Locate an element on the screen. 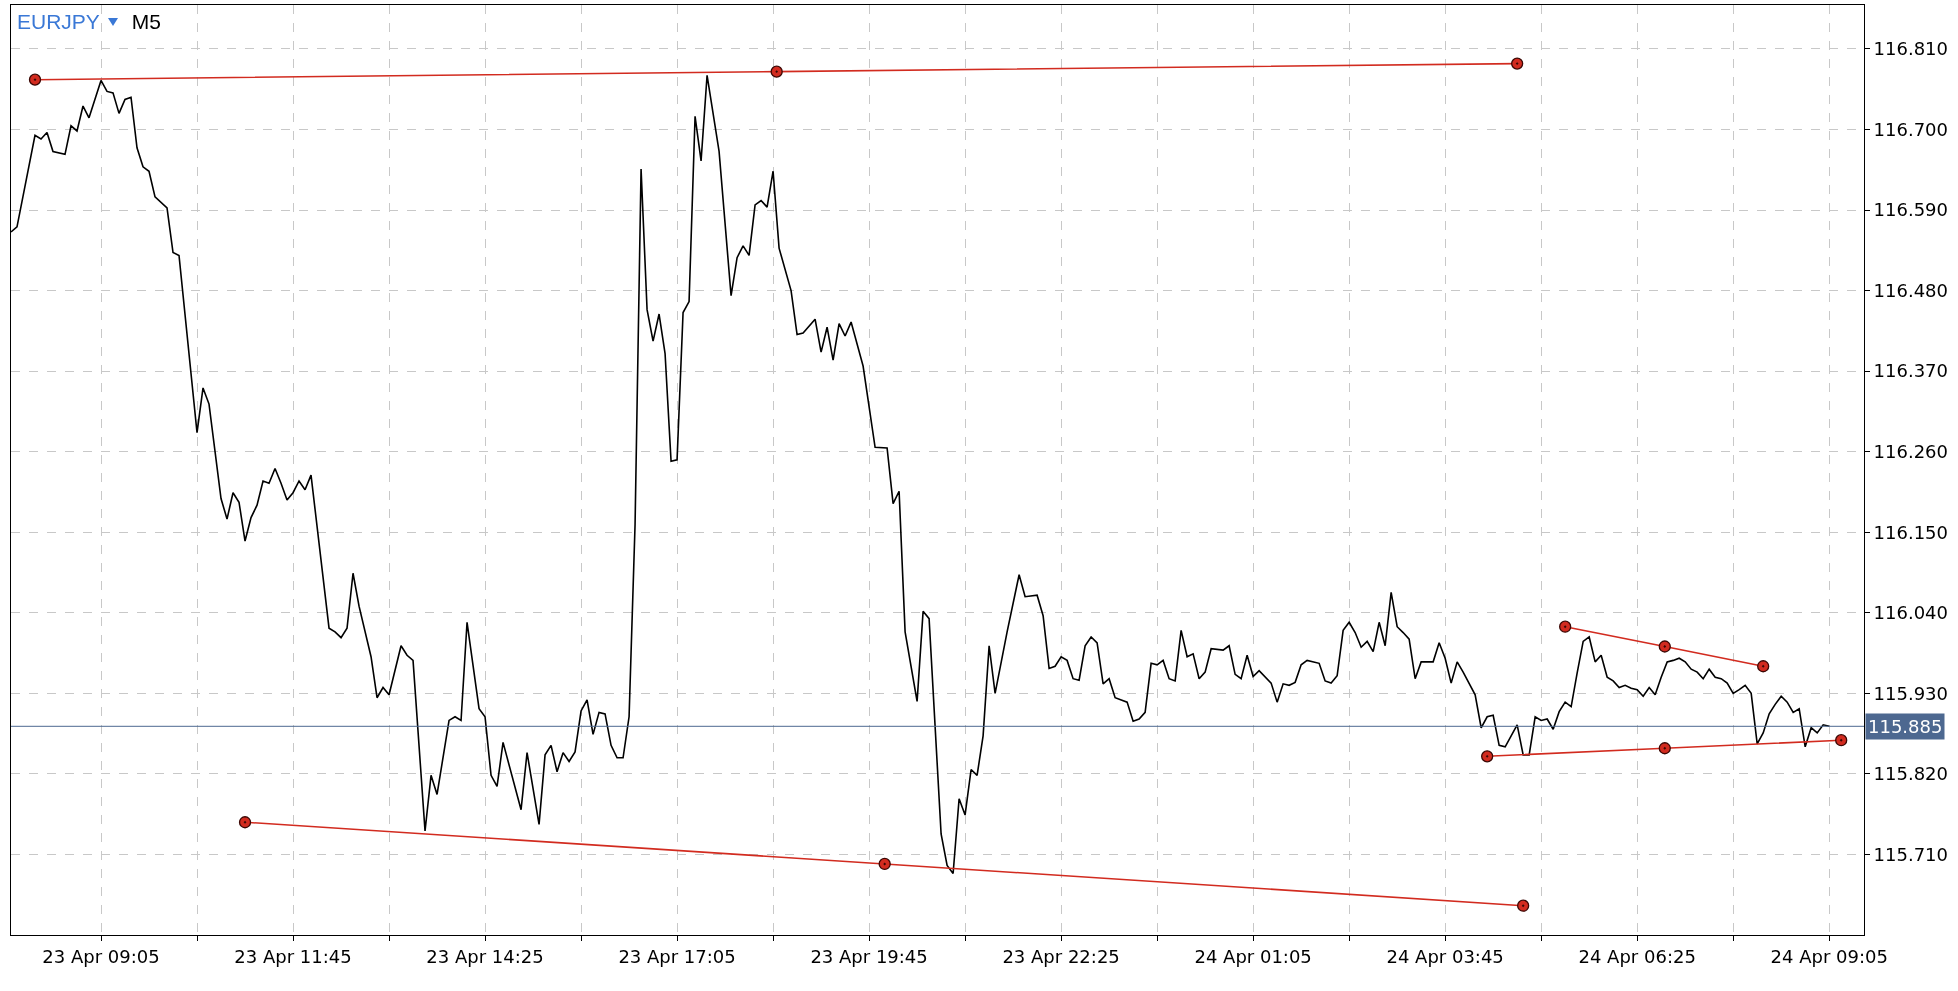 This screenshot has width=1958, height=991. x-tick-label: 24 Apr 01:05 is located at coordinates (1253, 956).